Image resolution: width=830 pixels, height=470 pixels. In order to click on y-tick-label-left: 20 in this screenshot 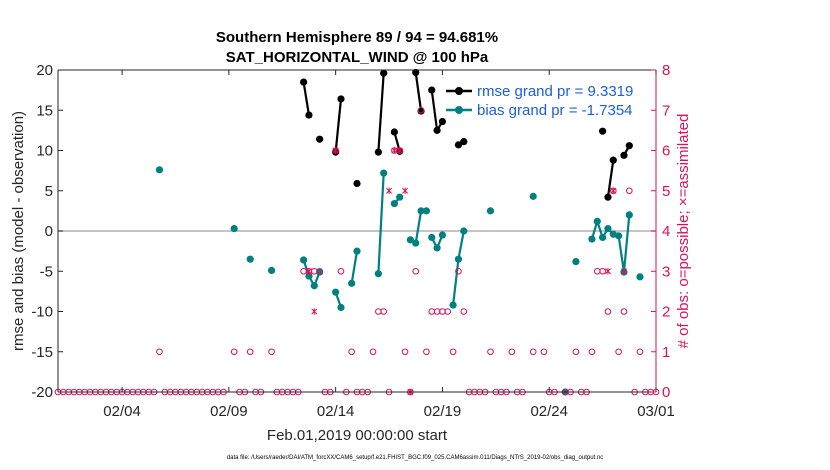, I will do `click(44, 70)`.